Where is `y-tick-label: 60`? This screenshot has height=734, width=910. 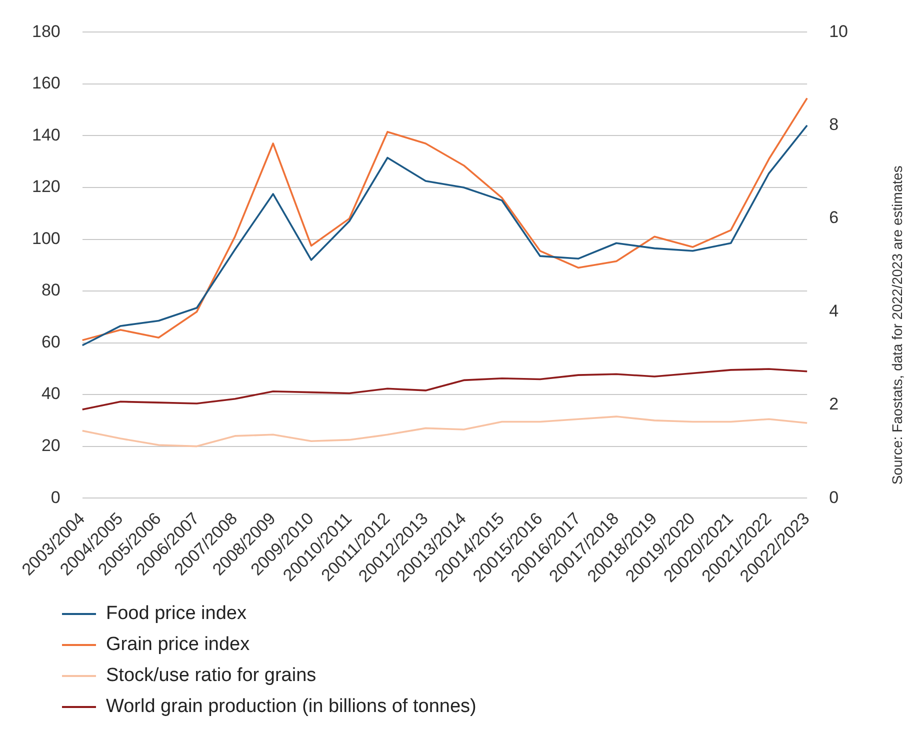
y-tick-label: 60 is located at coordinates (50, 342).